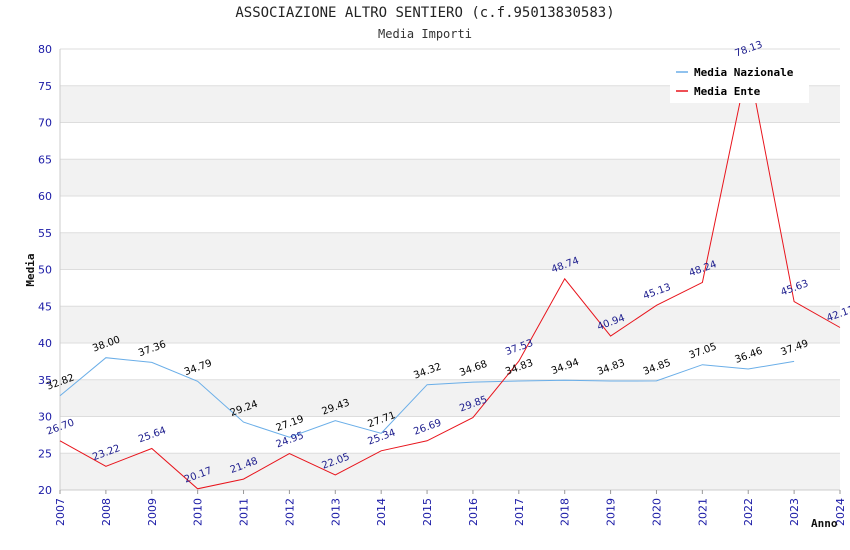  Describe the element at coordinates (45, 49) in the screenshot. I see `y-tick-label: 80` at that location.